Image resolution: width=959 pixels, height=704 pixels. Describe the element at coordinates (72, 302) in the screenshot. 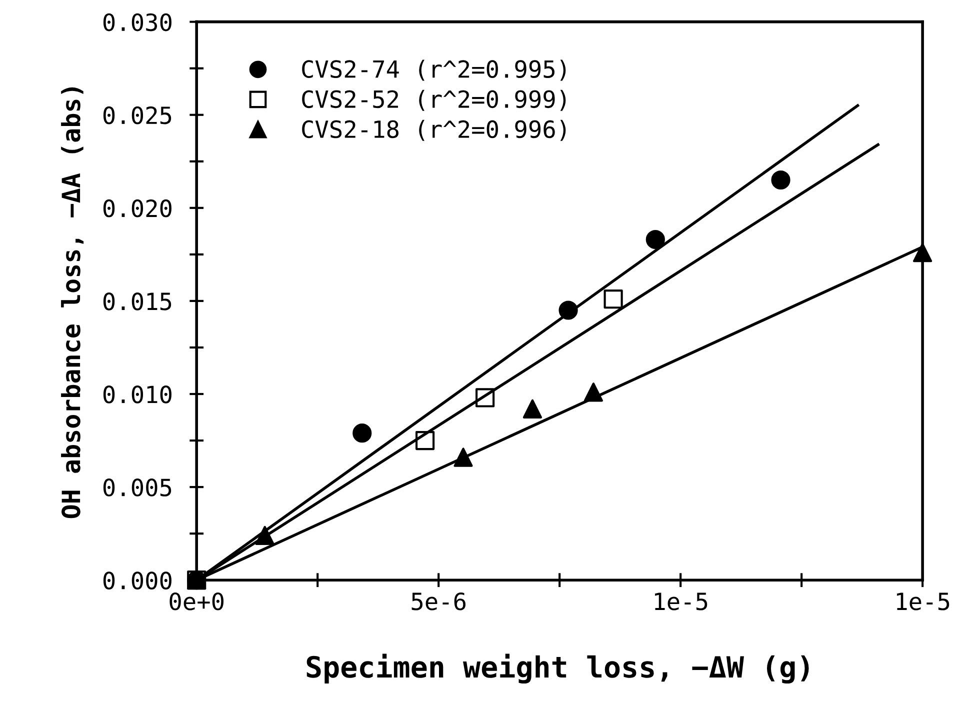

I see `y-axis-title: OH absorbance loss, −ΔA (abs)` at that location.